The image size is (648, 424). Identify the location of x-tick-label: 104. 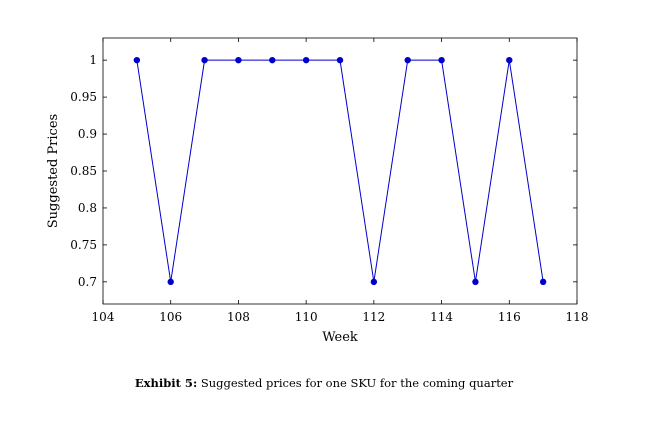
(103, 317).